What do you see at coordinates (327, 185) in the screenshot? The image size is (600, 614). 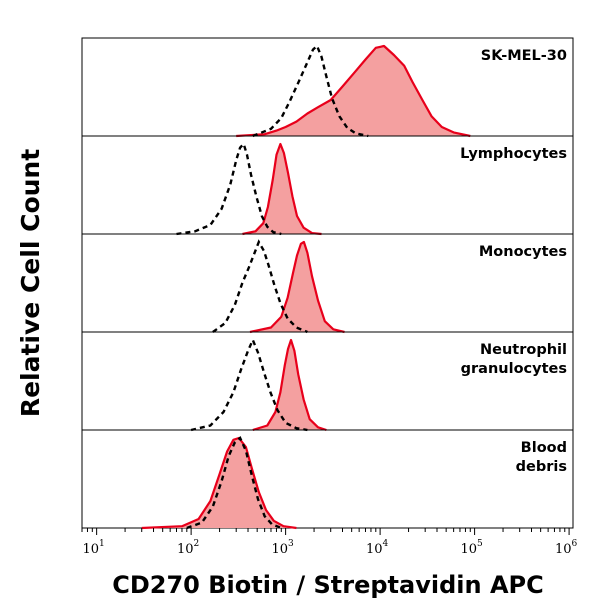 I see `histogram-panel: Lymphocytes` at bounding box center [327, 185].